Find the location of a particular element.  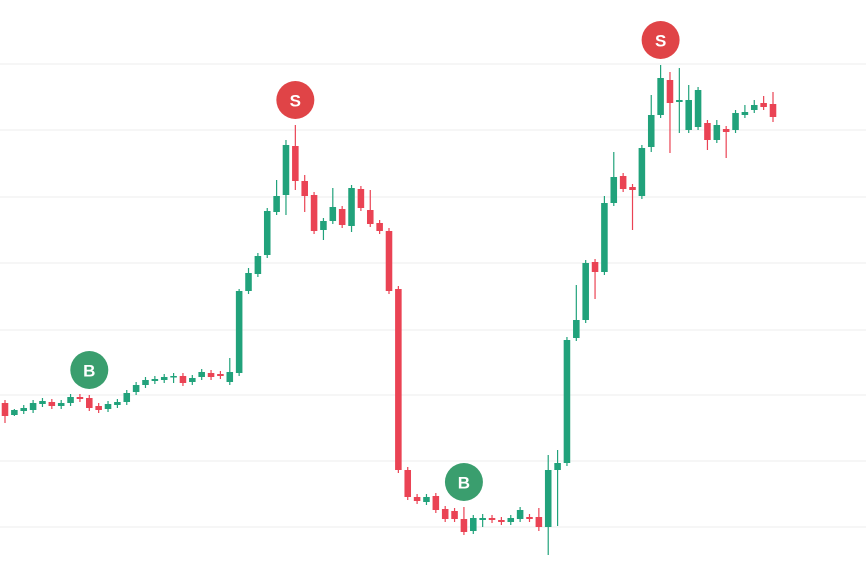

signal-label: S is located at coordinates (660, 41).